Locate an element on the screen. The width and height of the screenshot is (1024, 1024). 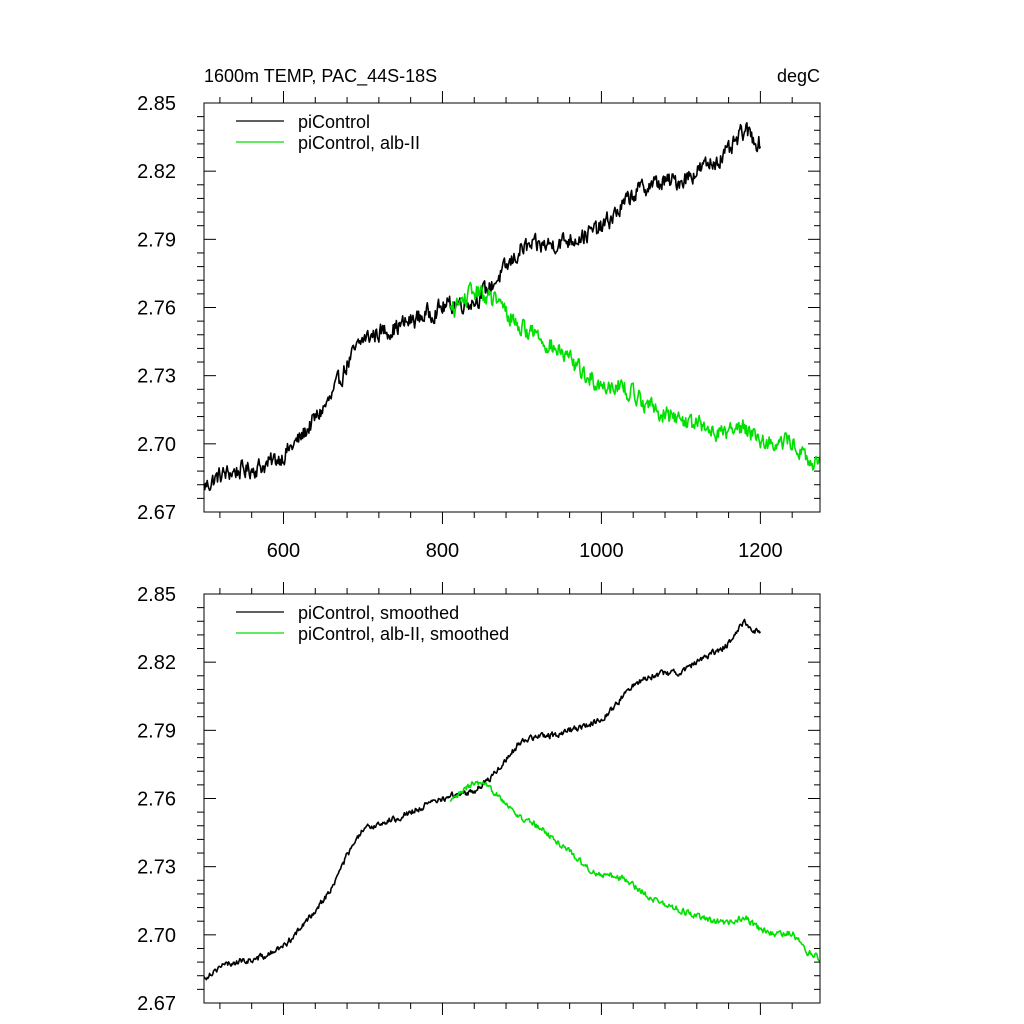
x-tick-labels: 600 800 1000 1200 is located at coordinates (525, 551).